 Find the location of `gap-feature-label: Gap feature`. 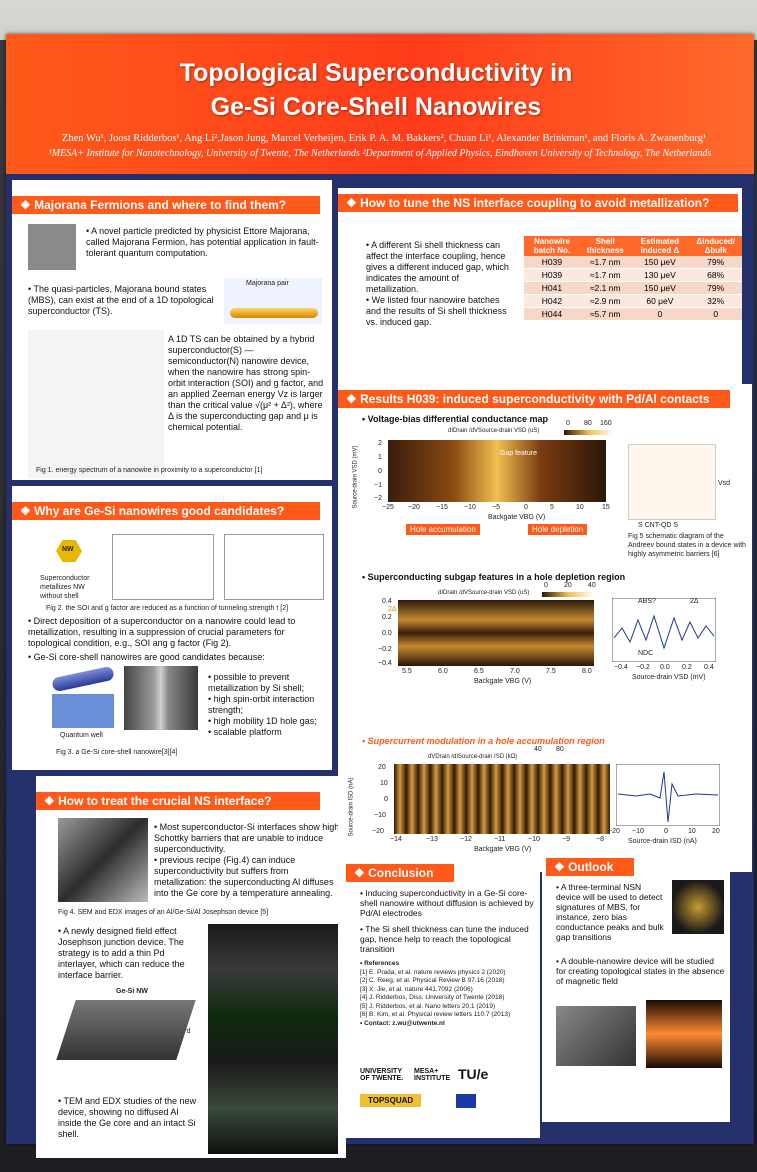

gap-feature-label: Gap feature is located at coordinates (518, 453).